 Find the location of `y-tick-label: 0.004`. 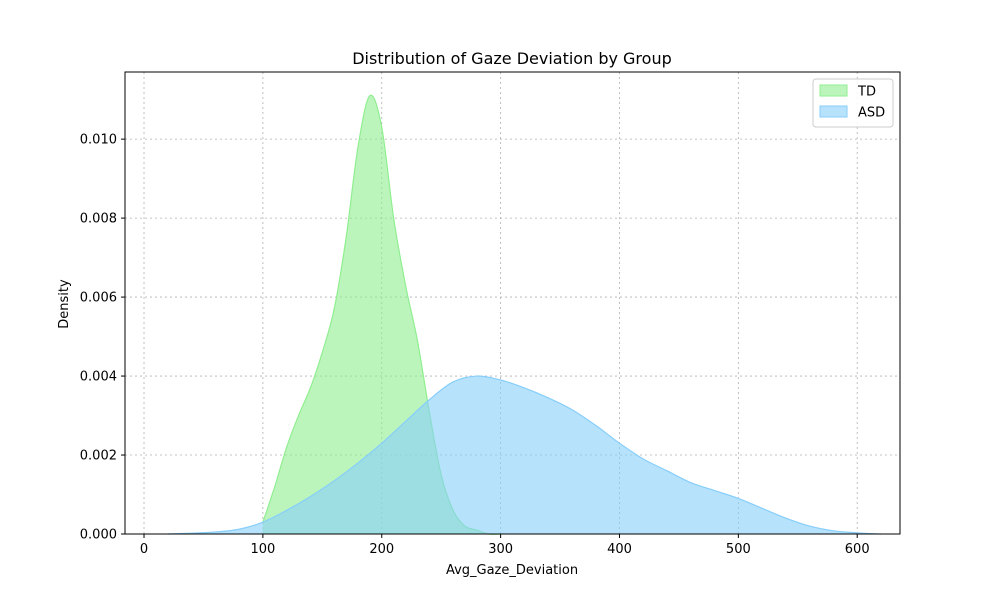

y-tick-label: 0.004 is located at coordinates (98, 377).